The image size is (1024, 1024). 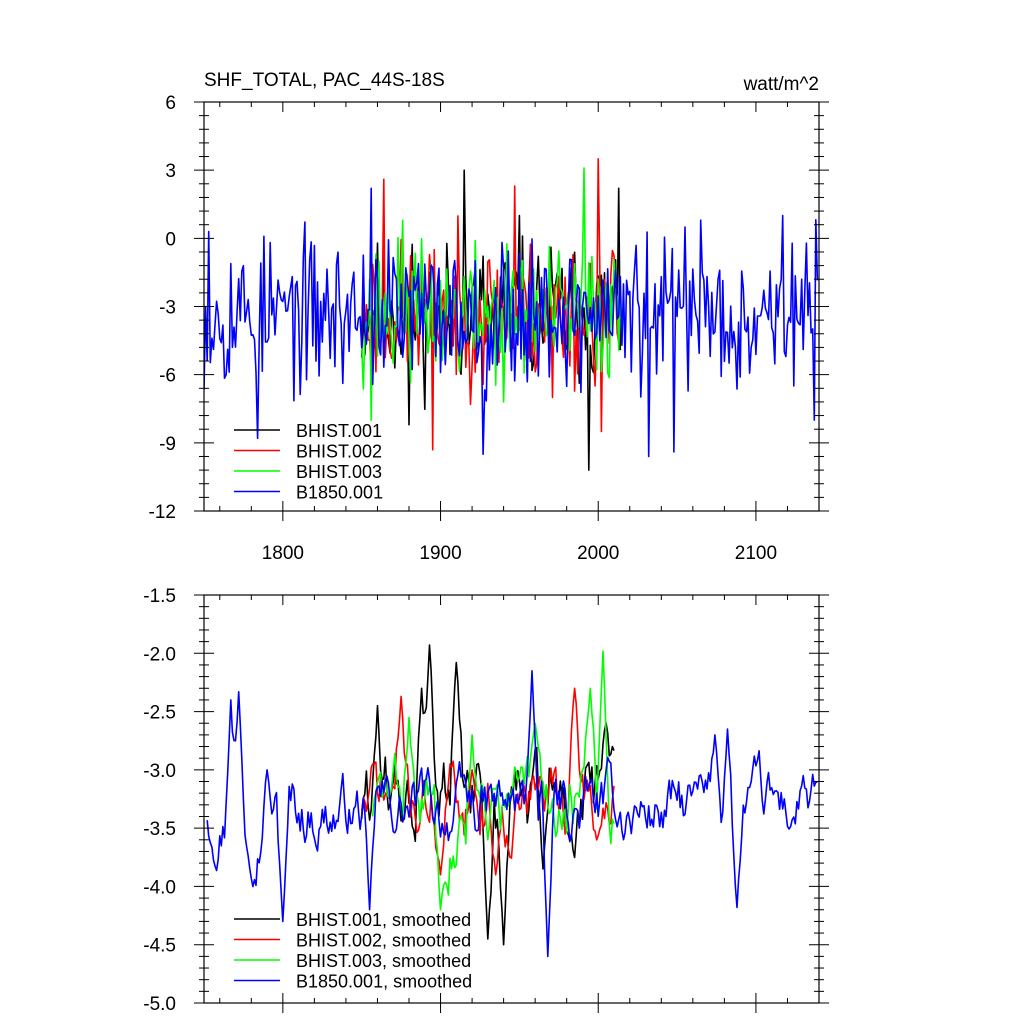 I want to click on y-tick-label: 0, so click(x=170, y=239).